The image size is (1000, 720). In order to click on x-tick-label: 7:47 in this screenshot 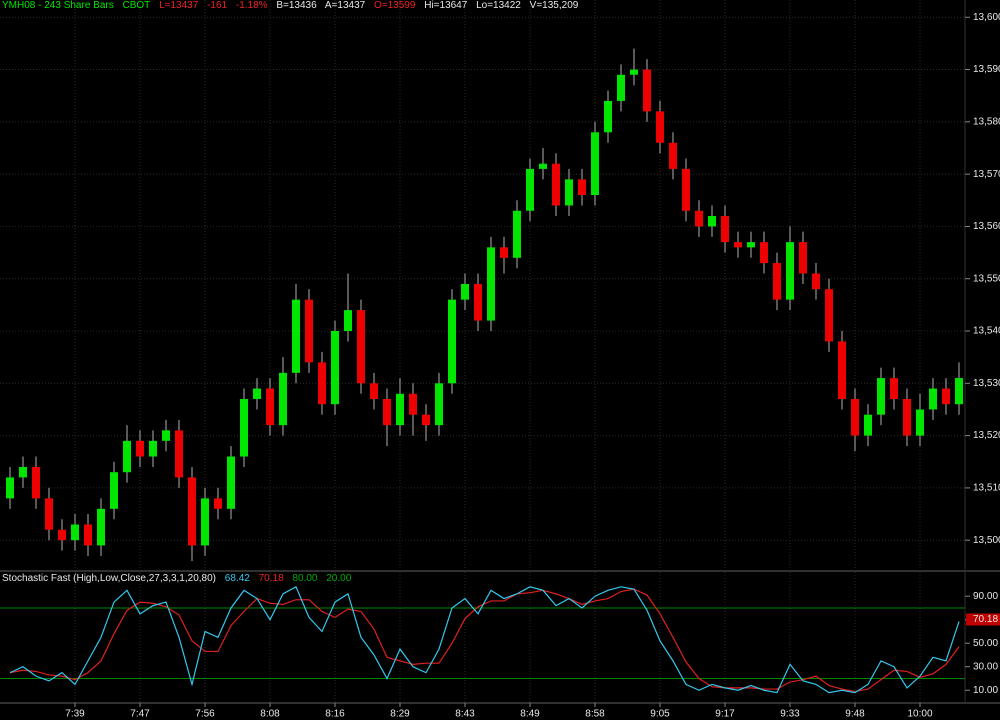, I will do `click(140, 714)`.